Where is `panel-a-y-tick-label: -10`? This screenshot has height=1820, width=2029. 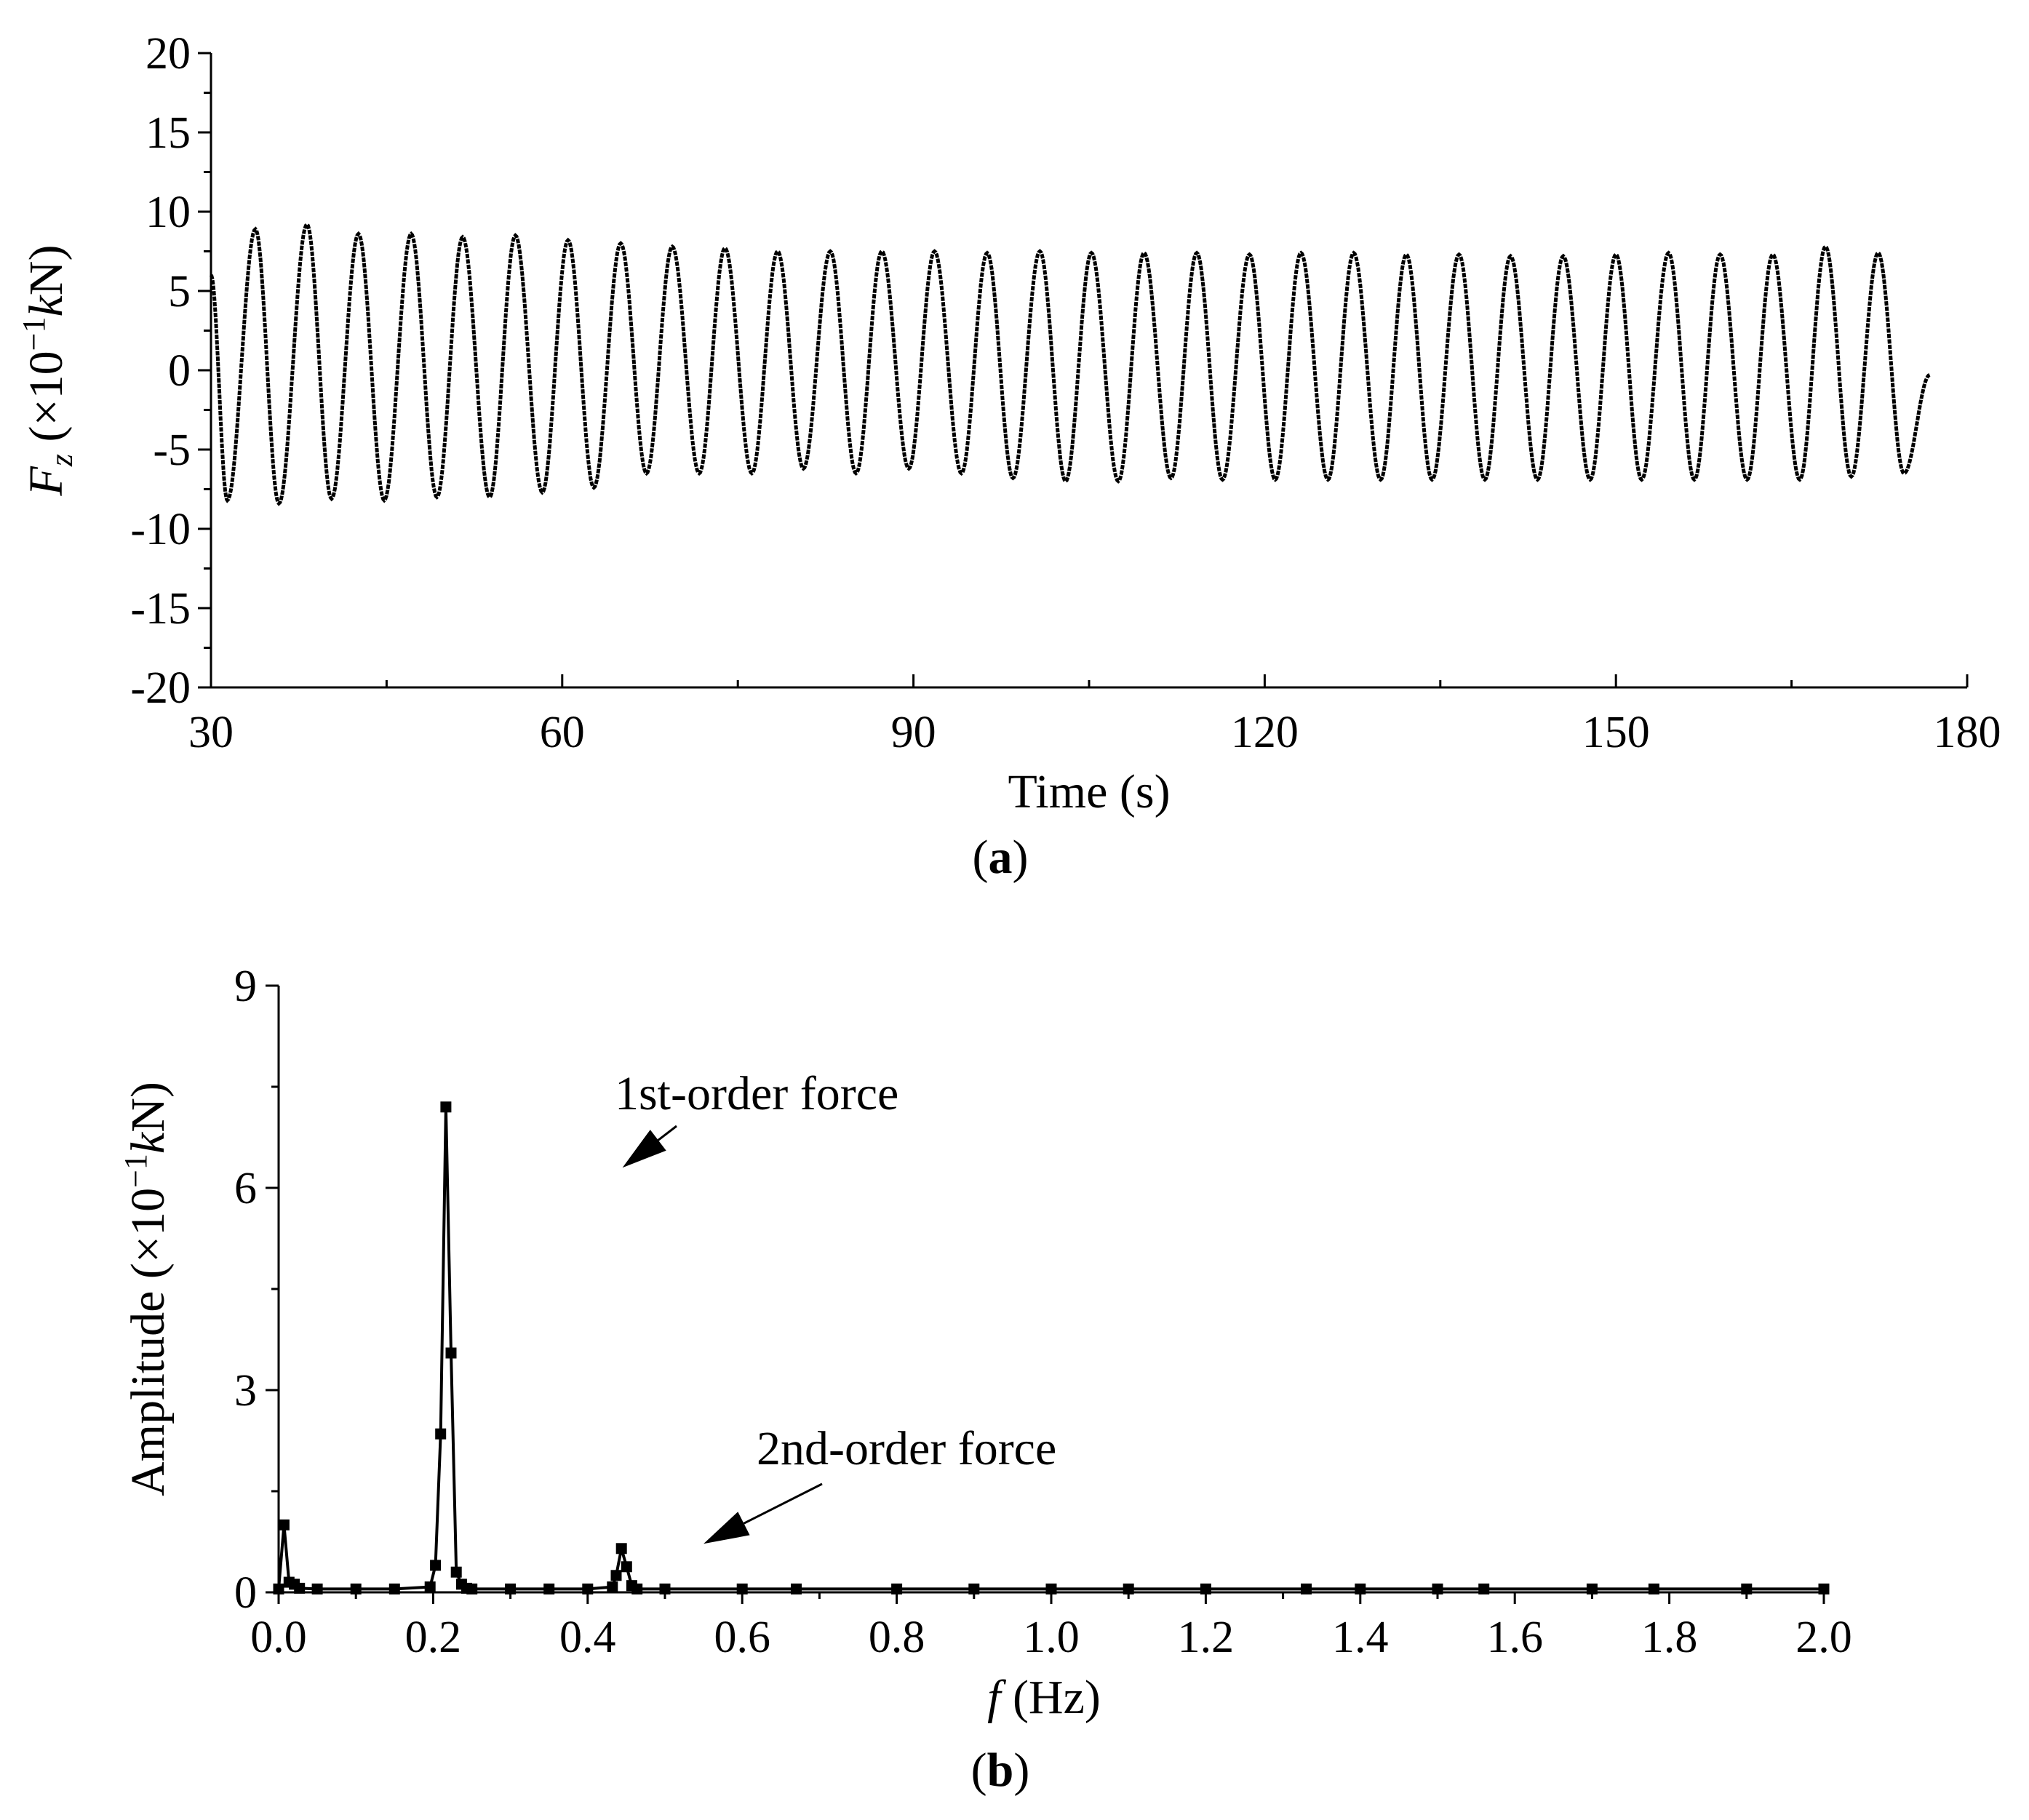
panel-a-y-tick-label: -10 is located at coordinates (160, 529).